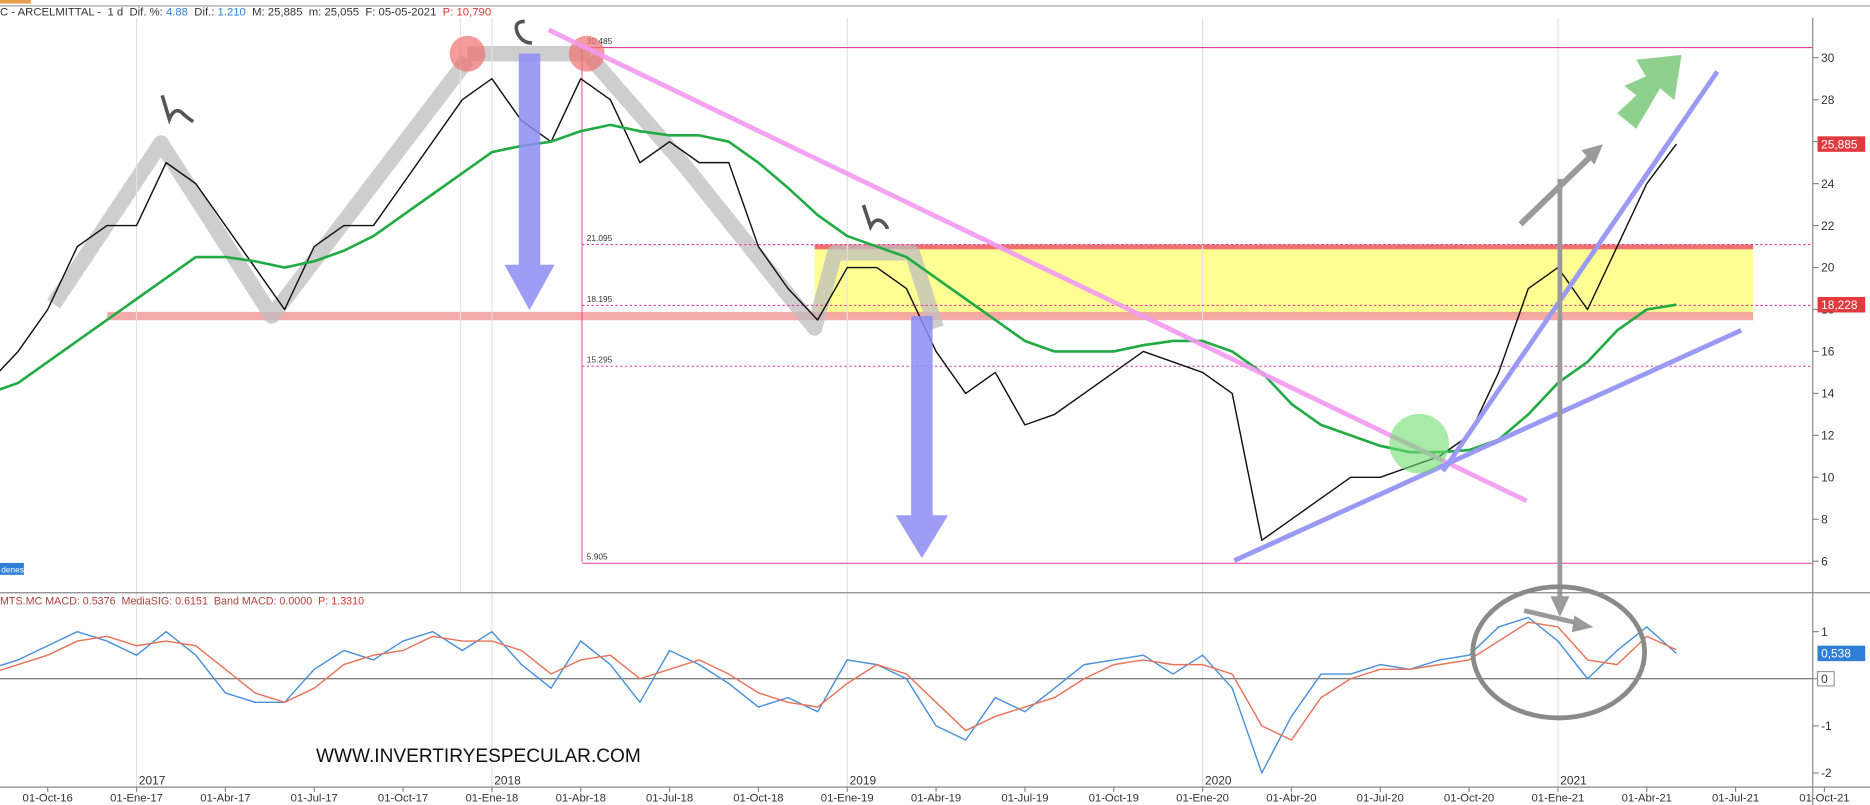 This screenshot has width=1870, height=805. I want to click on pattern-line, so click(260, 189).